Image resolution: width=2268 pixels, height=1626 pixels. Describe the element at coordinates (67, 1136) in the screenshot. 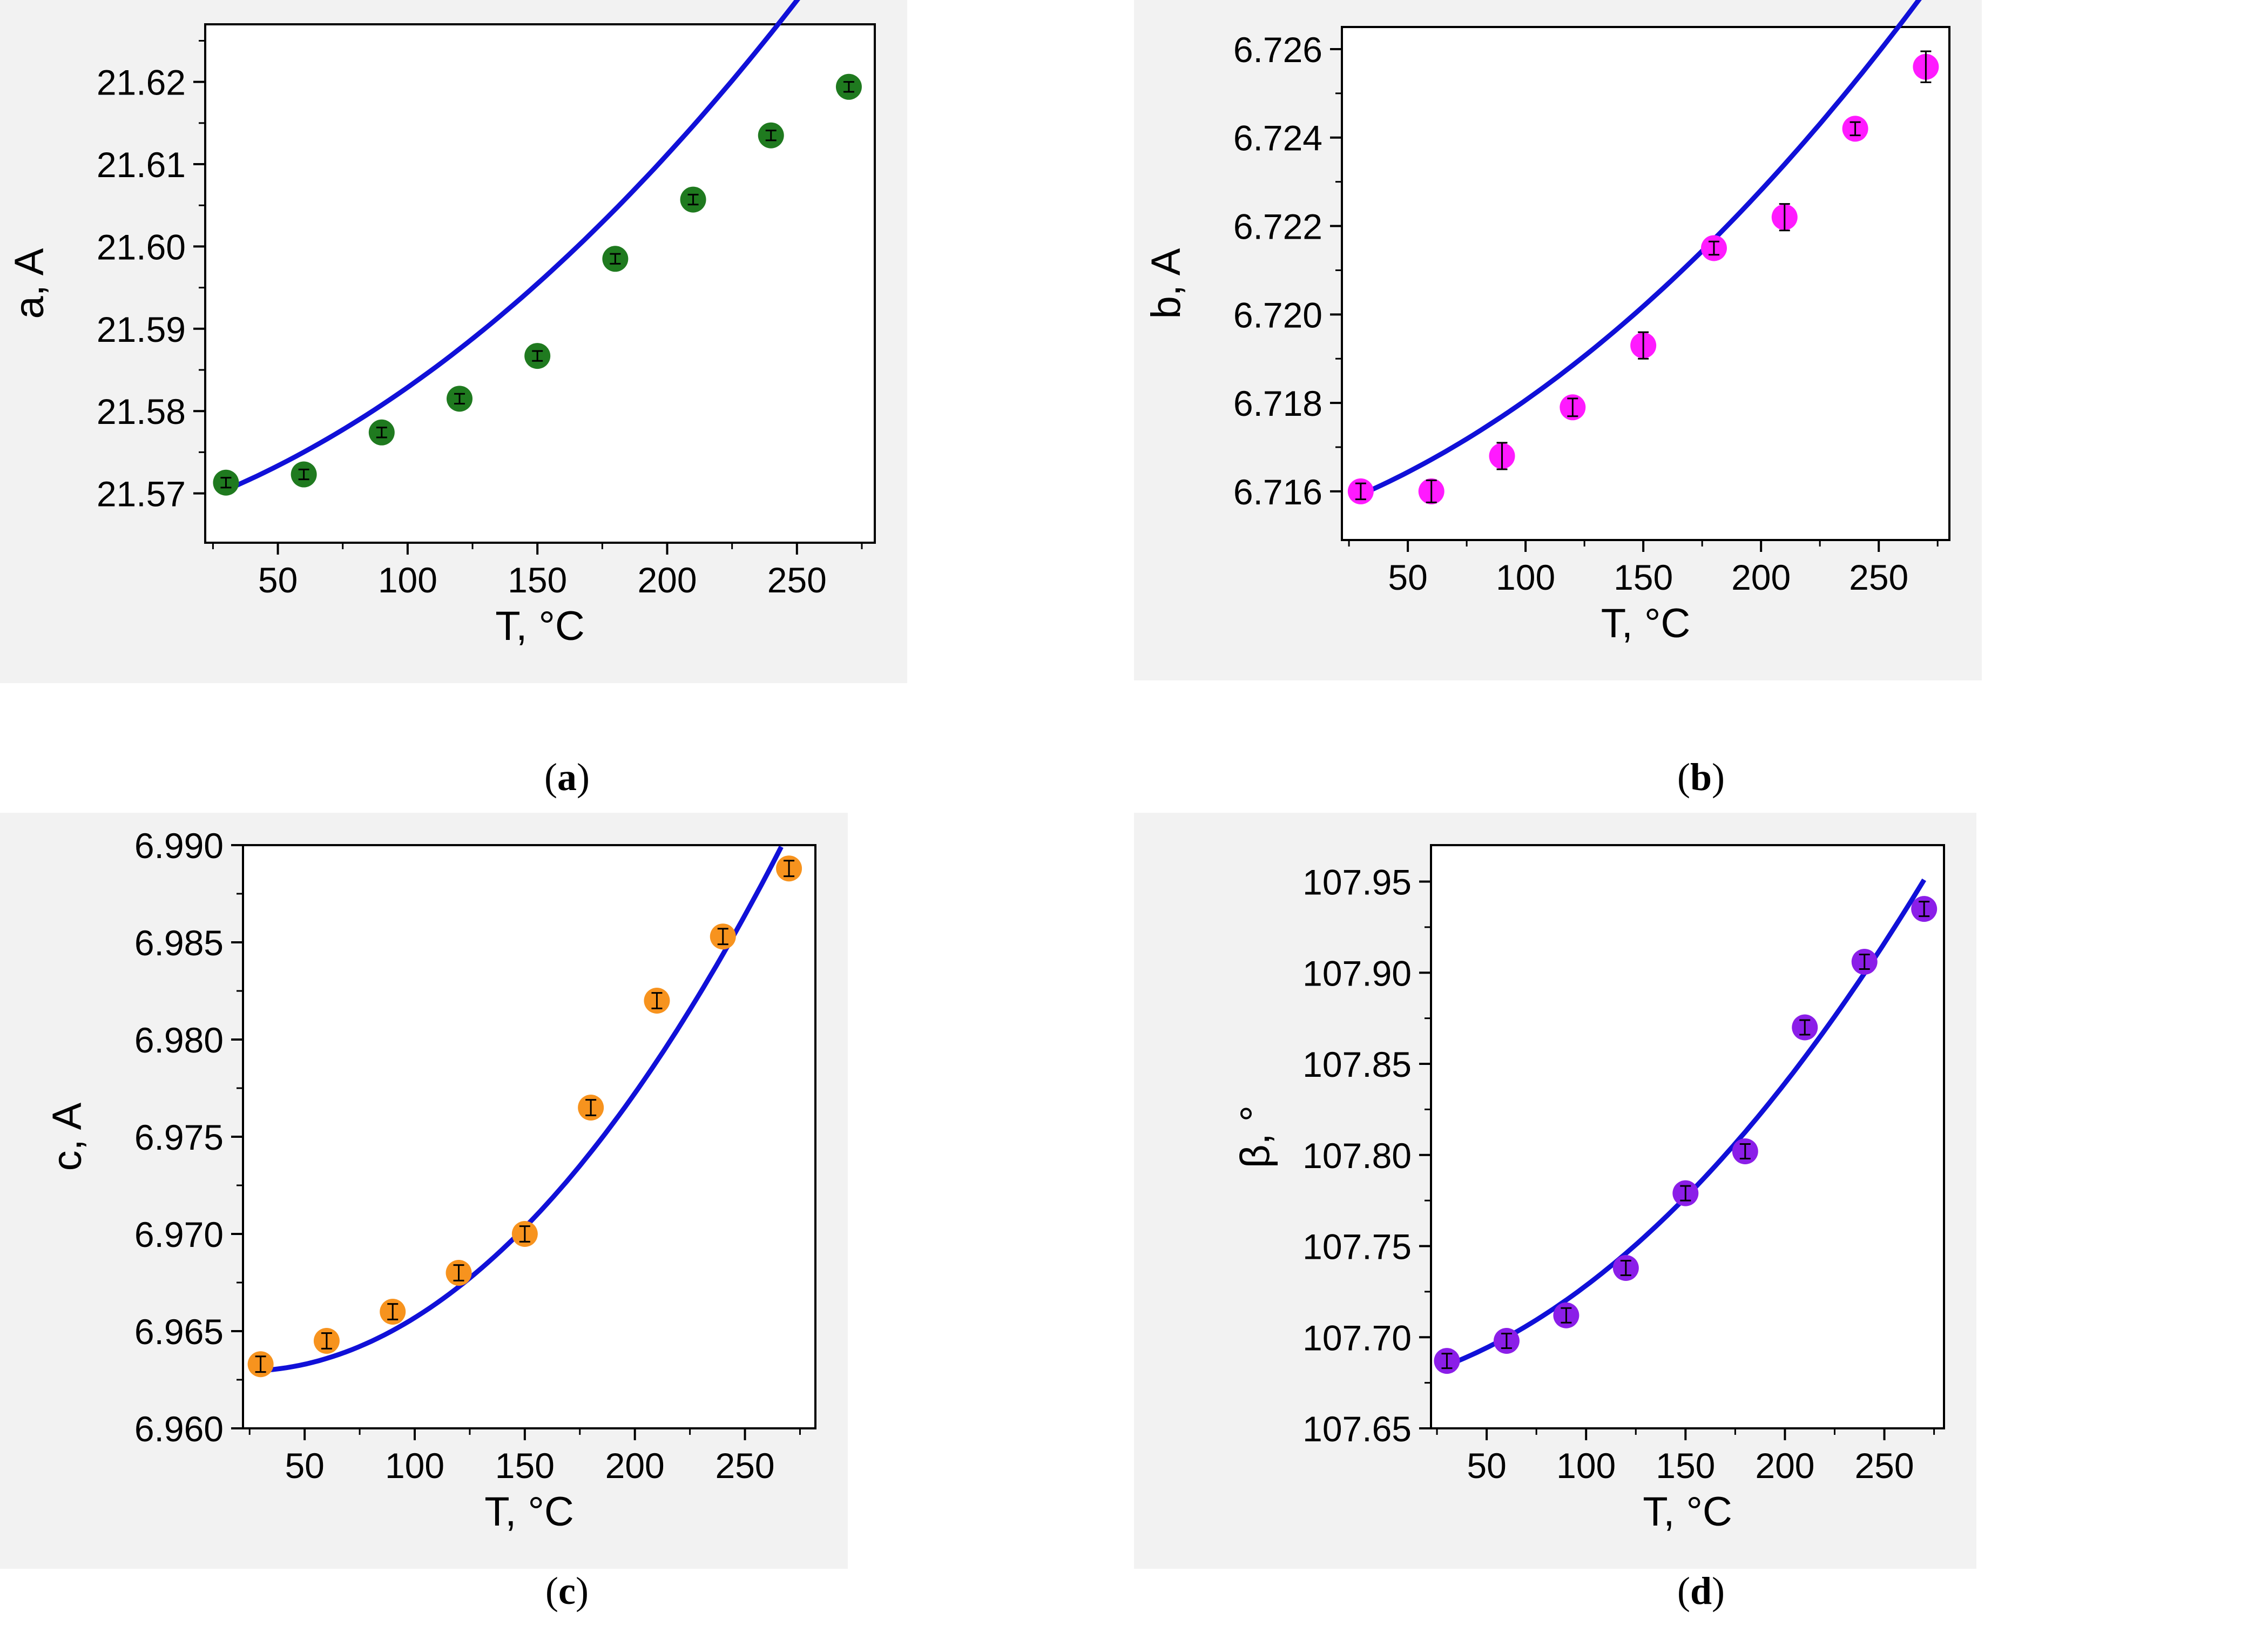

I see `y-axis-title: c, A` at that location.